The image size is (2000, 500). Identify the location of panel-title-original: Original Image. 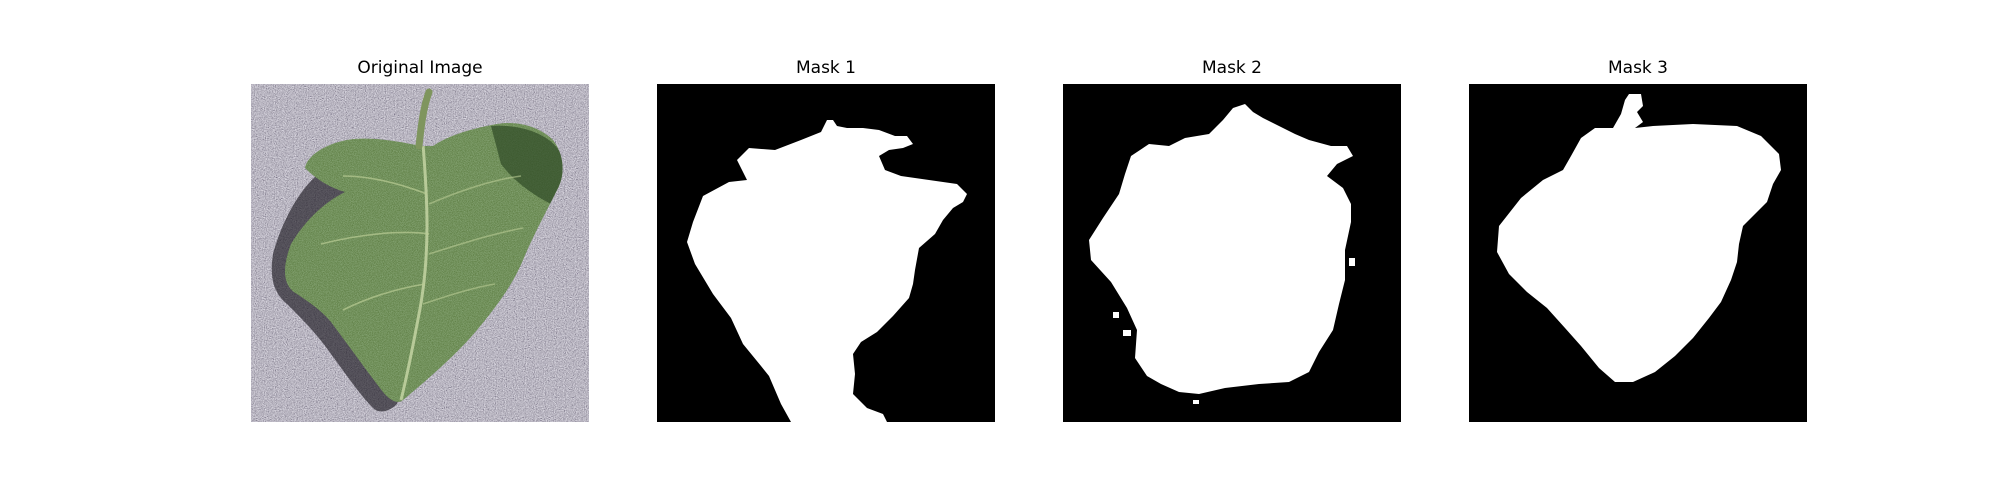
(420, 68).